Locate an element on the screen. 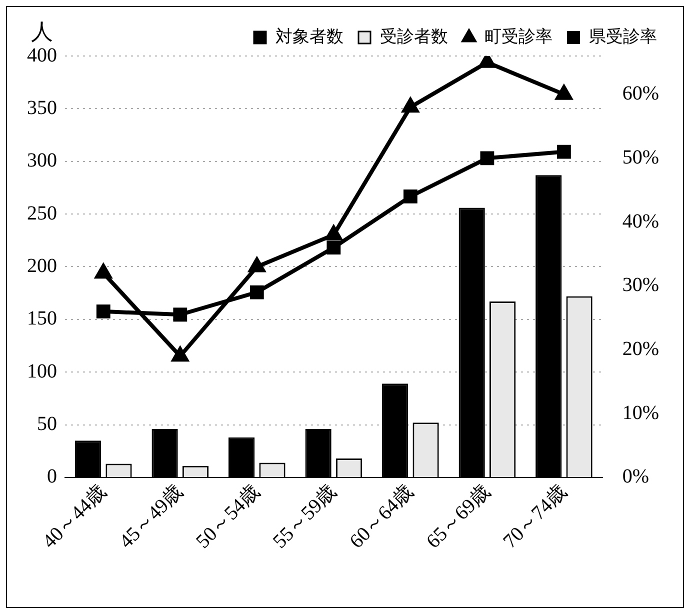 This screenshot has height=615, width=690. x-tick-label: 55～59歳 is located at coordinates (304, 516).